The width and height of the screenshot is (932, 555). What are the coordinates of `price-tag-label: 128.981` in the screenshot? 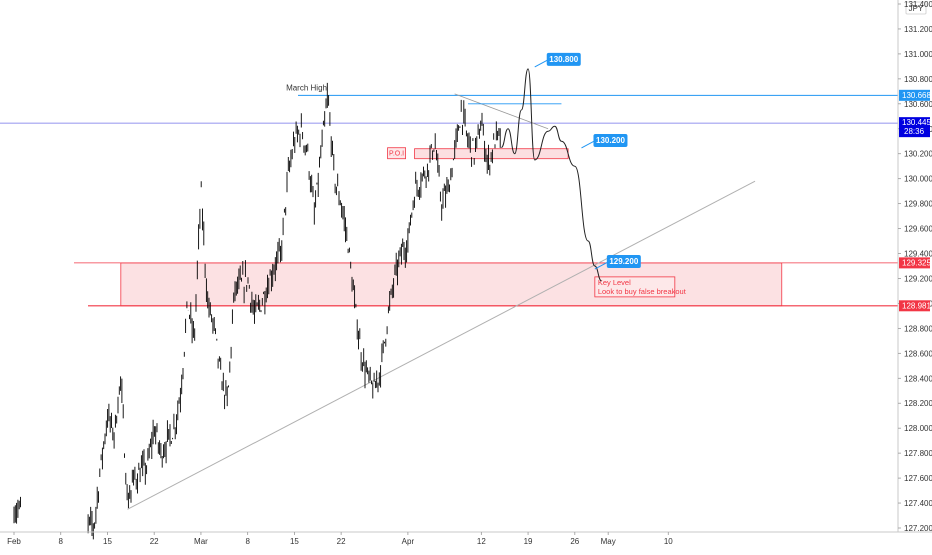 It's located at (916, 305).